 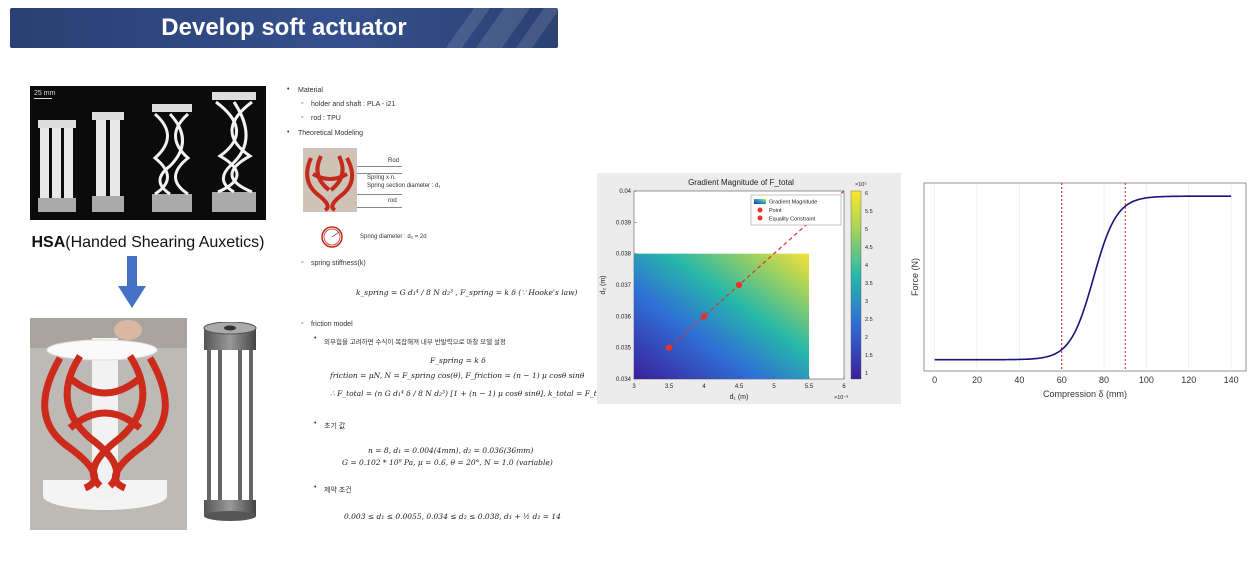 I want to click on x-tick-label: 4, so click(x=704, y=387).